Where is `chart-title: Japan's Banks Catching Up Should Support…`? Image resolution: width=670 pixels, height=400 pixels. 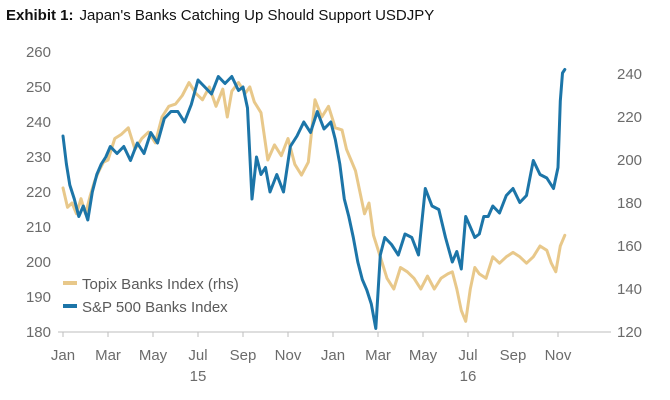 chart-title: Japan's Banks Catching Up Should Support… is located at coordinates (257, 15).